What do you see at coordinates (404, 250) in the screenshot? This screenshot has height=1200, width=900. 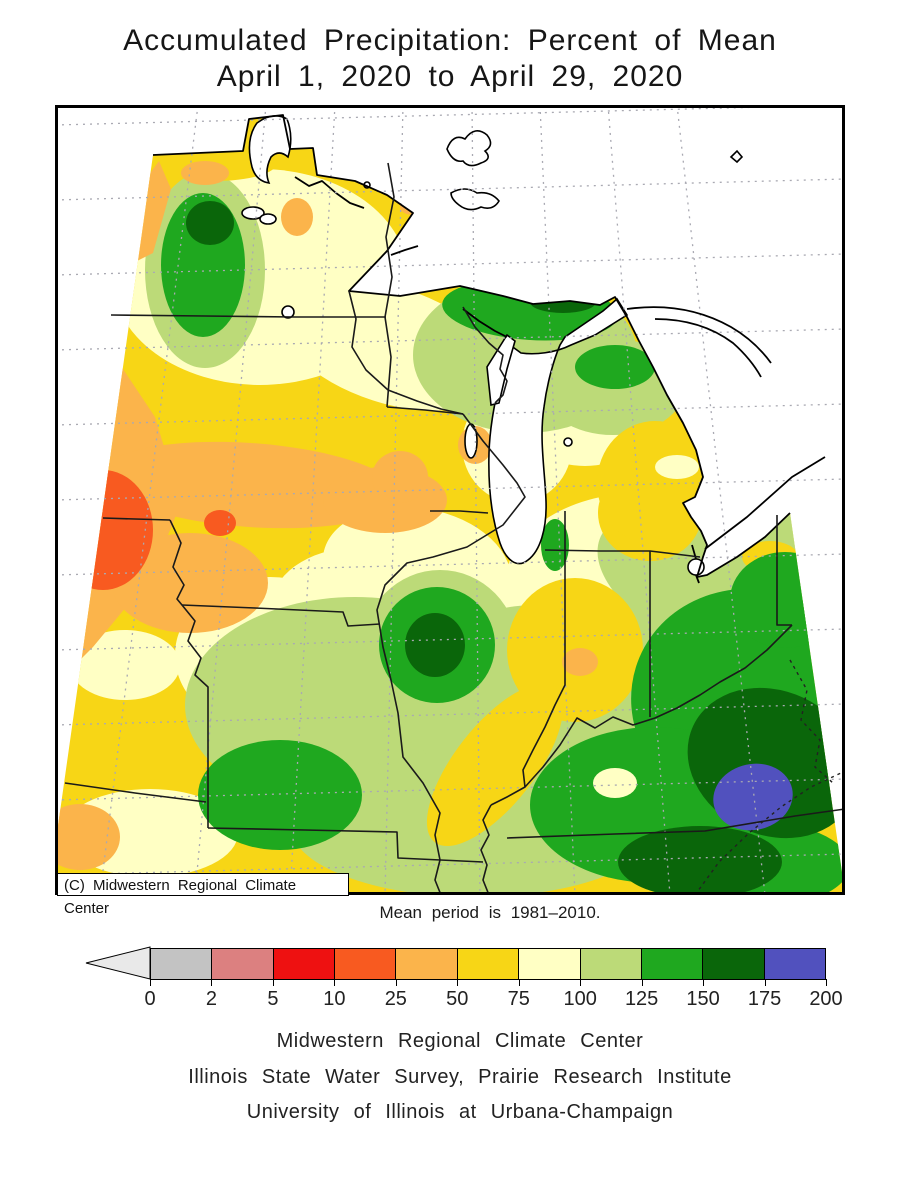 I see `isle-royale` at bounding box center [404, 250].